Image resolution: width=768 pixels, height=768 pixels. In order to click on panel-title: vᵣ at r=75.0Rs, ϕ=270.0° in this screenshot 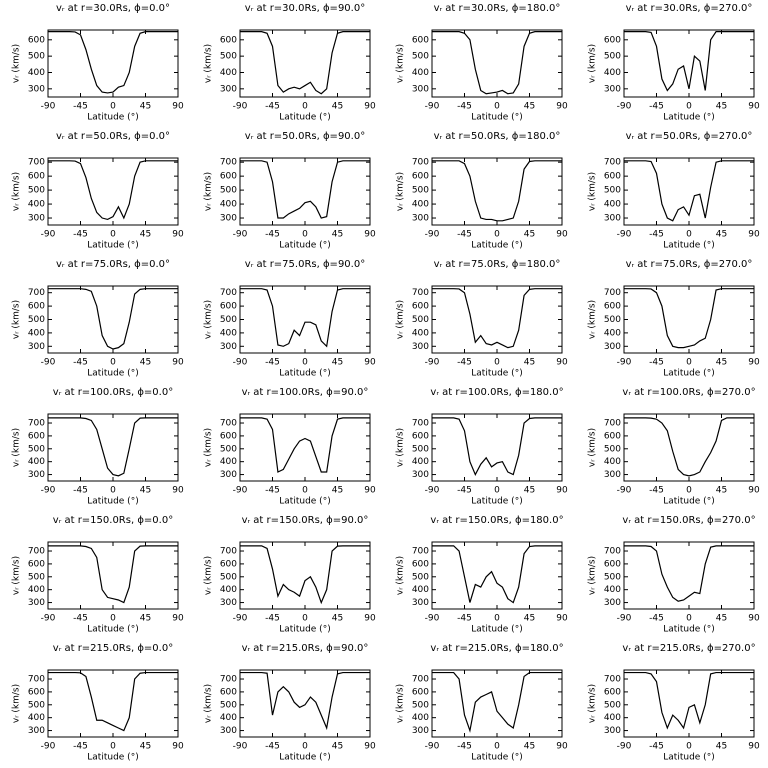, I will do `click(689, 264)`.